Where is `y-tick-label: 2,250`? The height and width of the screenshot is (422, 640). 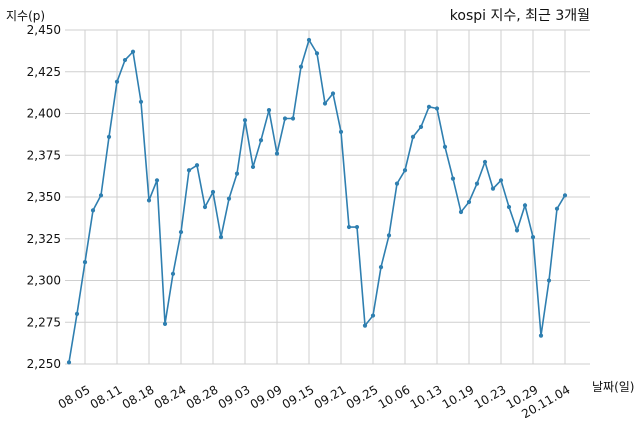 y-tick-label: 2,250 is located at coordinates (44, 364).